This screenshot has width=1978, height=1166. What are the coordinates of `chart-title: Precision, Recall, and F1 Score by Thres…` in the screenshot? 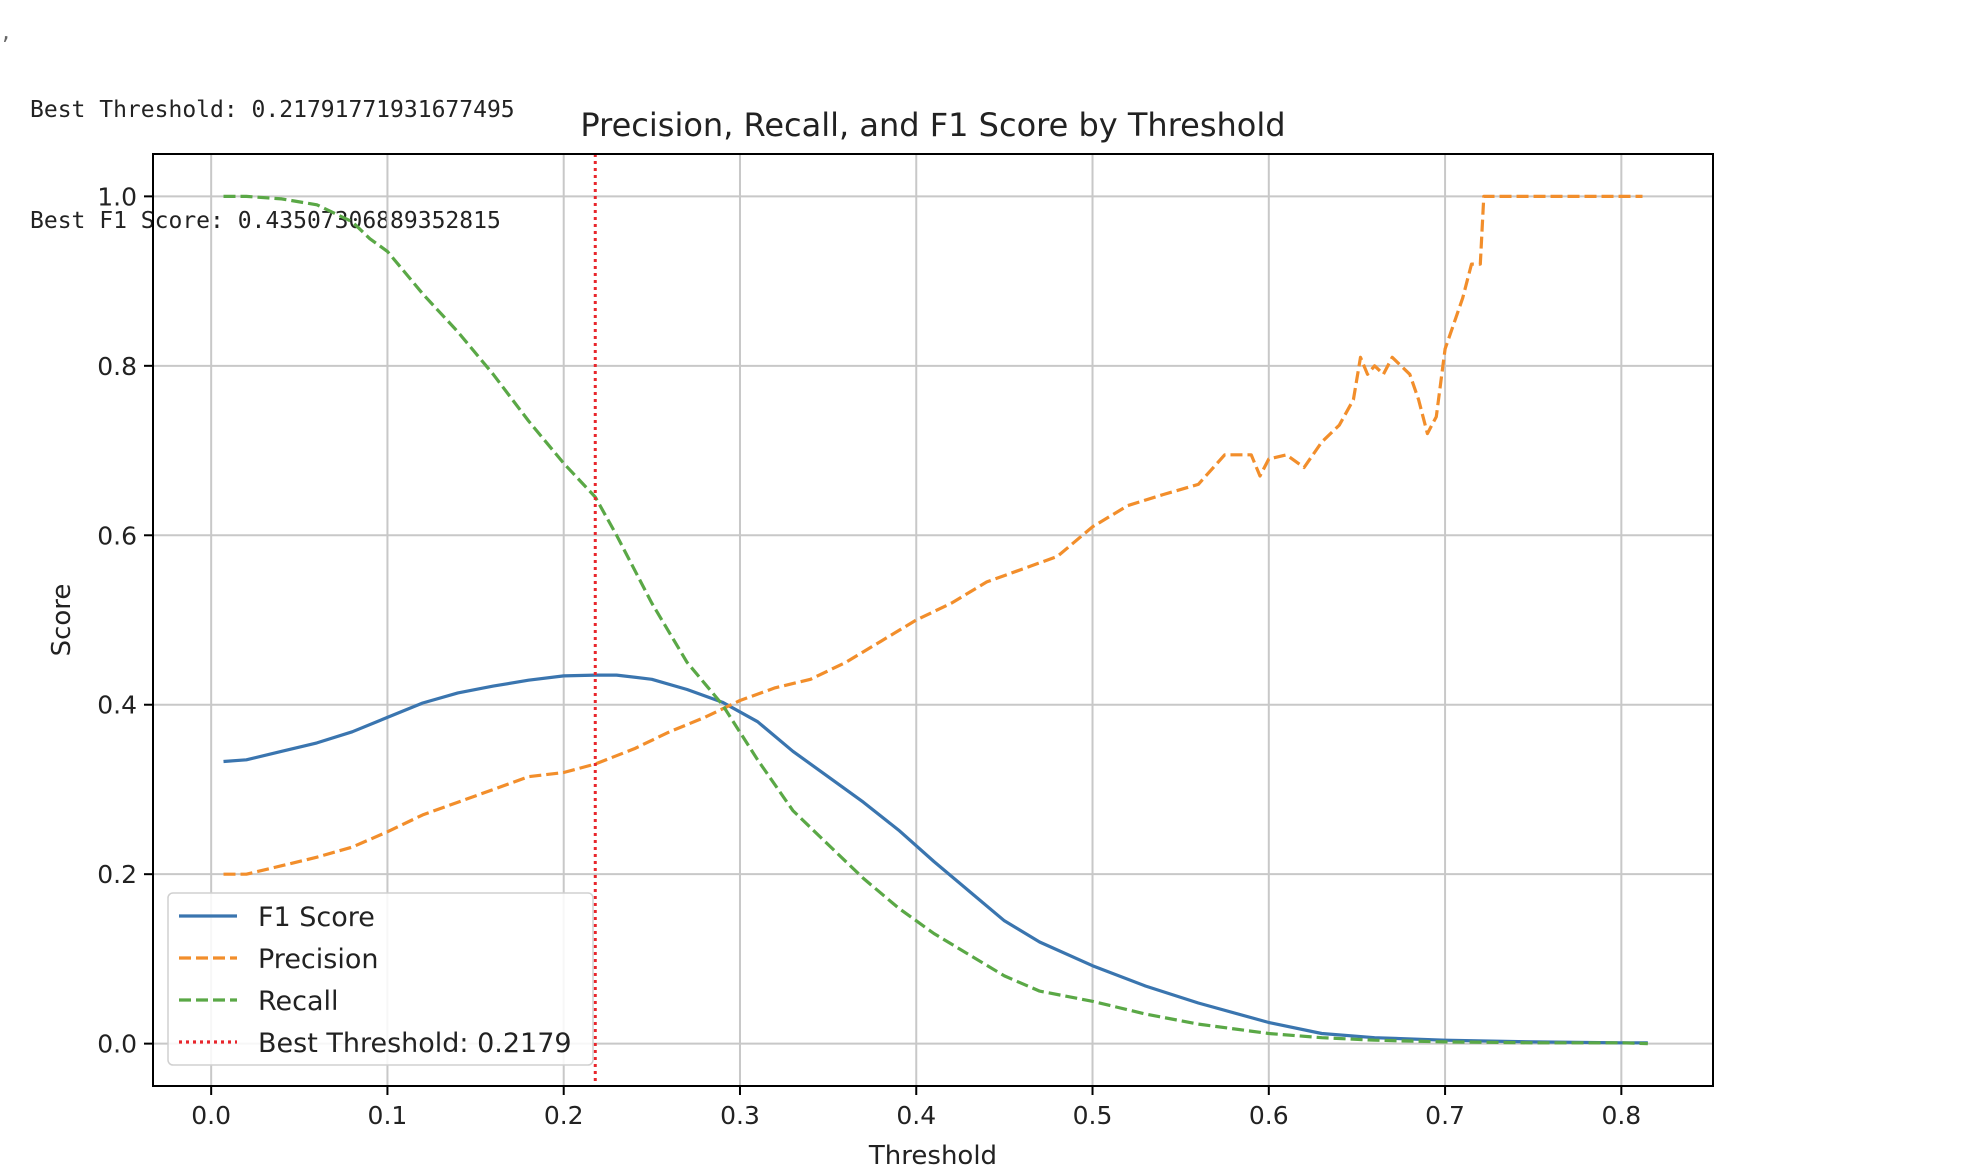 It's located at (932, 125).